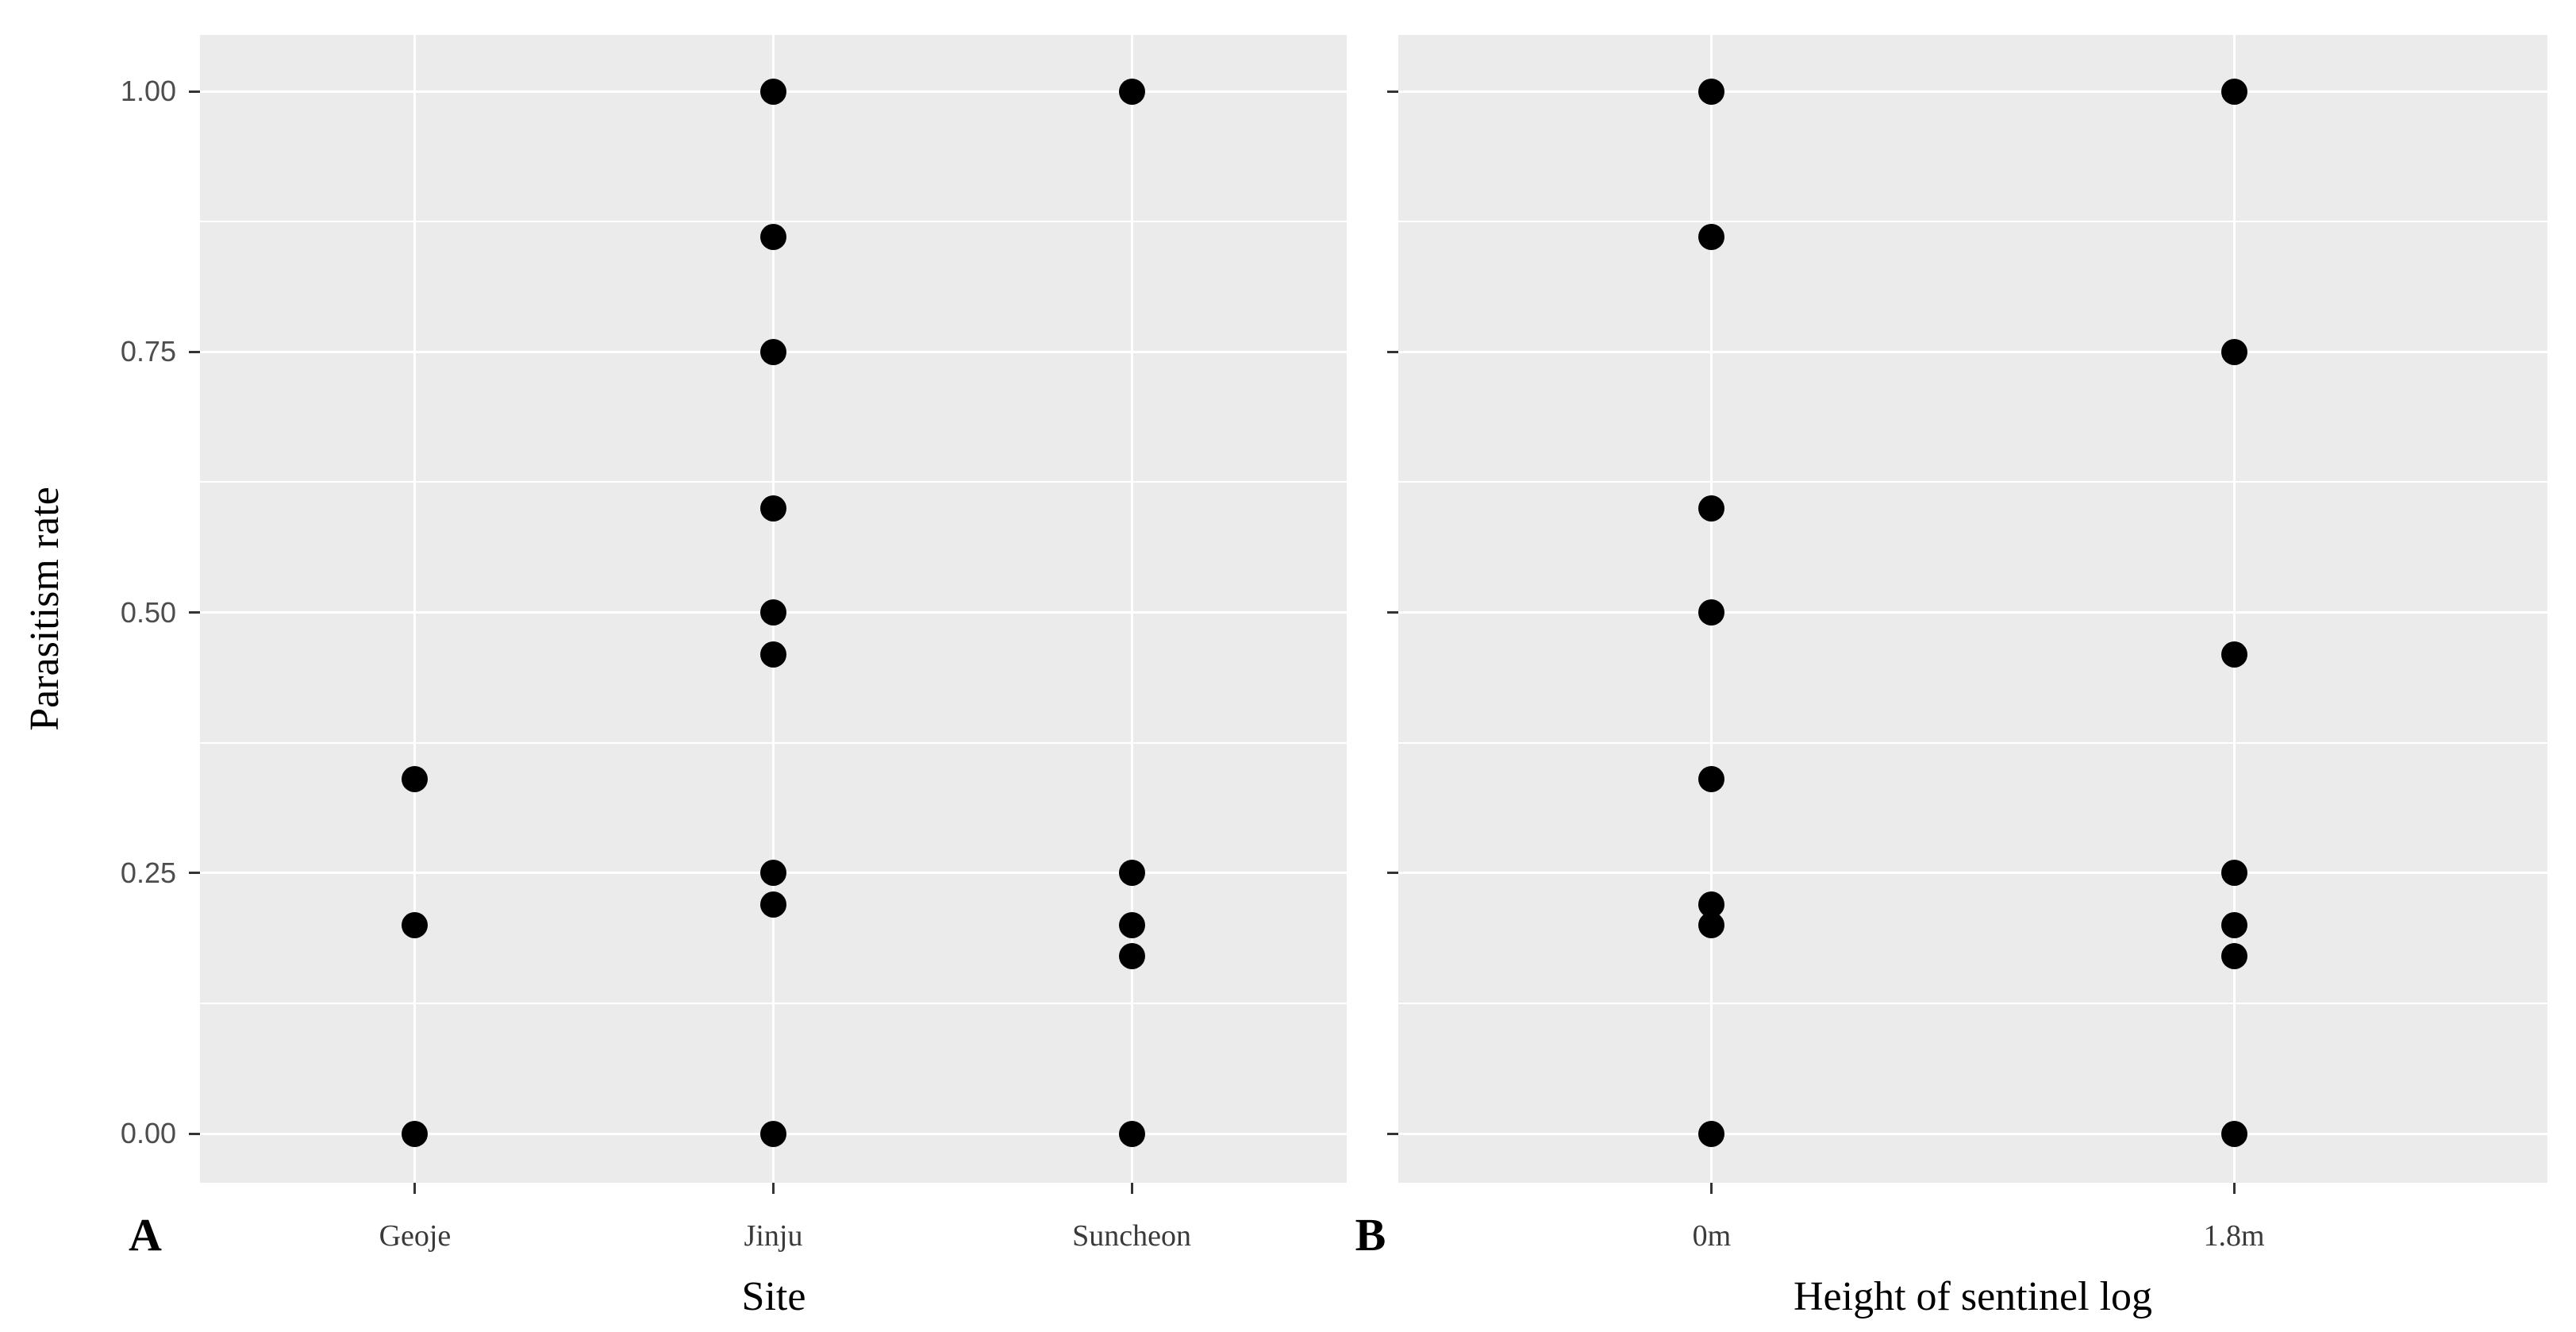 Image resolution: width=2576 pixels, height=1332 pixels. Describe the element at coordinates (148, 352) in the screenshot. I see `y-tick-label: 0.75` at that location.